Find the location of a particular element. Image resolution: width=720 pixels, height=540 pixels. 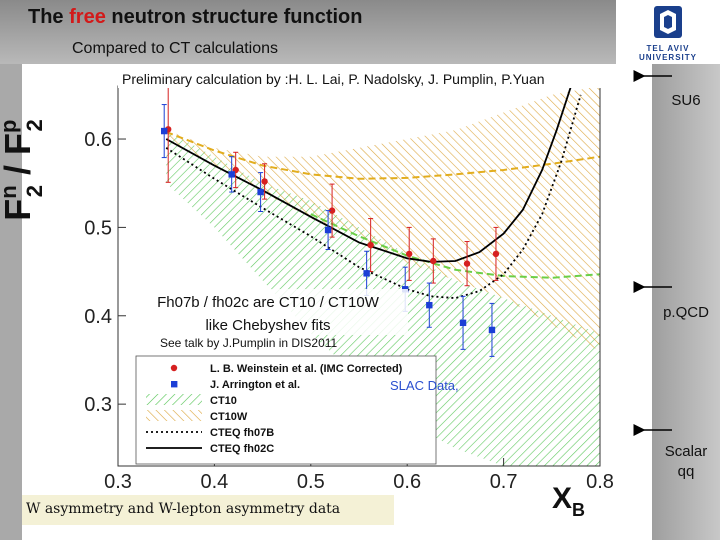

x-tick-label: 0.8 is located at coordinates (600, 482).